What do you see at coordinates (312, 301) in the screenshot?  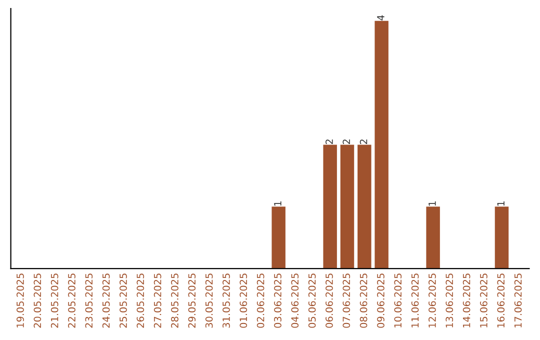 I see `x-tick-label: 05.06.2025` at bounding box center [312, 301].